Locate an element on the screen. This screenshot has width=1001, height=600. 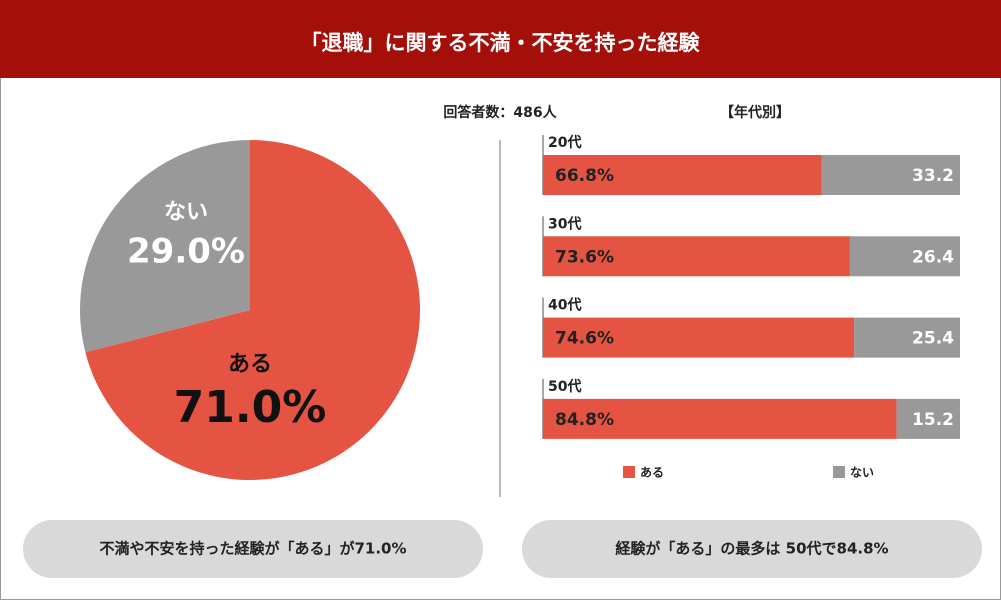
bar-value-label: 25.4 is located at coordinates (933, 339).